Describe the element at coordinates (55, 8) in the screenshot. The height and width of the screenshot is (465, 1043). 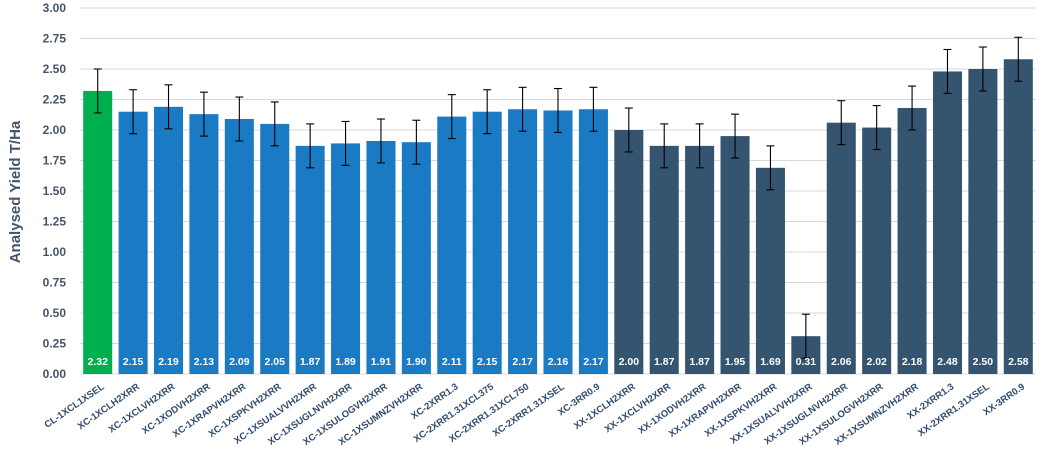
I see `y-tick-label: 3.00` at that location.